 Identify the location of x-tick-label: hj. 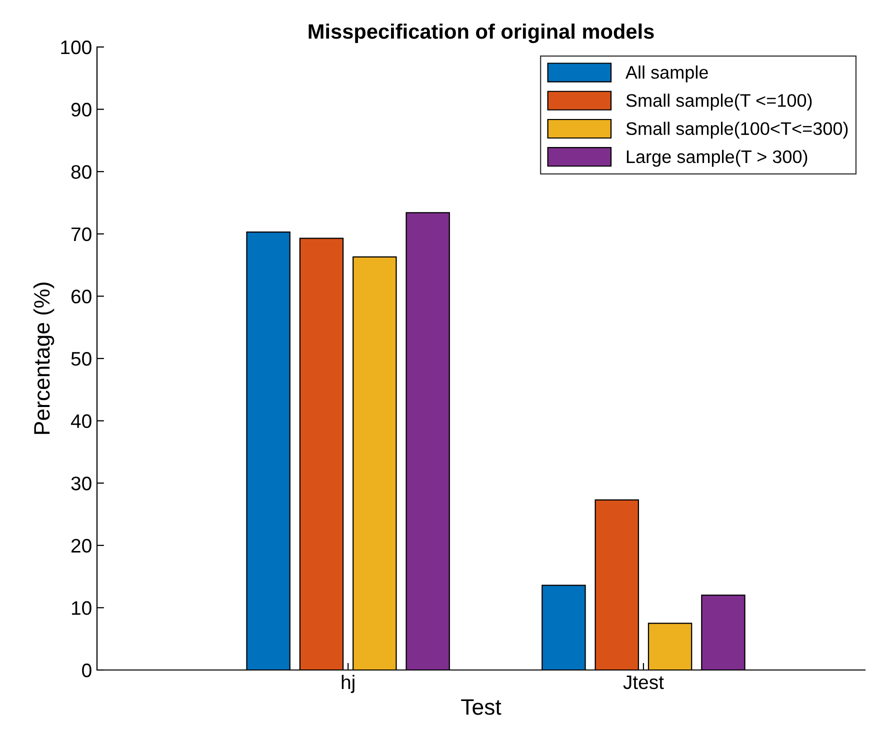
(348, 683).